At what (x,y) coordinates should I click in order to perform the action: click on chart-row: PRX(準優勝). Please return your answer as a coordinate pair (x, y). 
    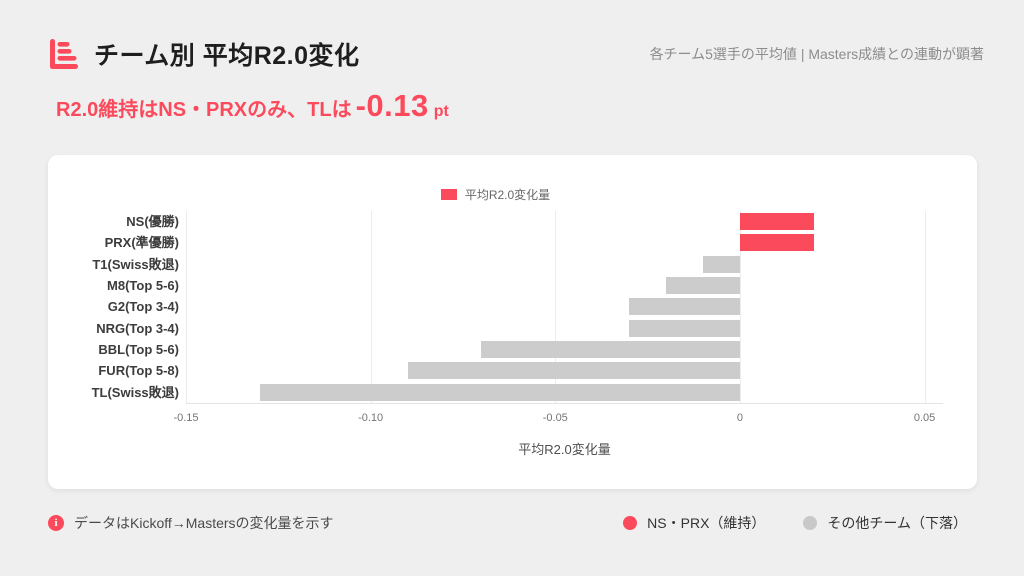
    Looking at the image, I should click on (495, 242).